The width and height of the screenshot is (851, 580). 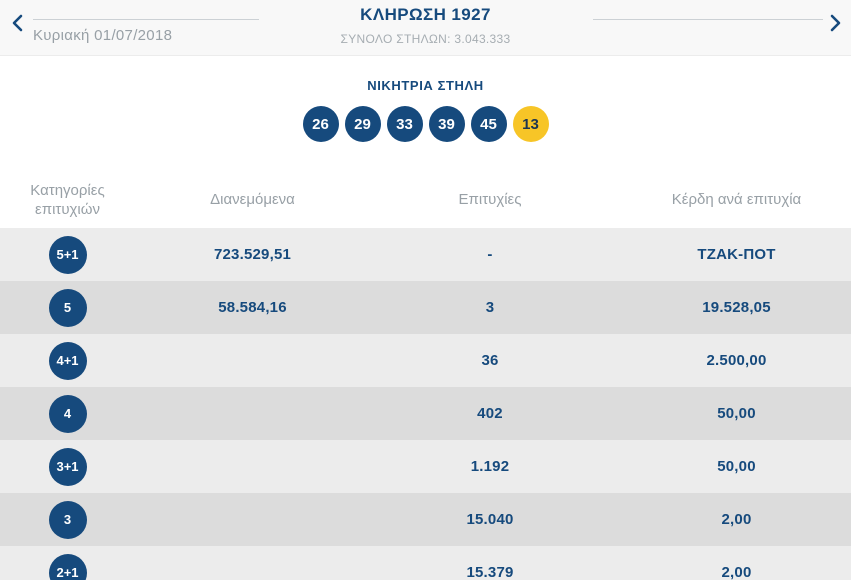 I want to click on chevron-right-icon, so click(x=835, y=23).